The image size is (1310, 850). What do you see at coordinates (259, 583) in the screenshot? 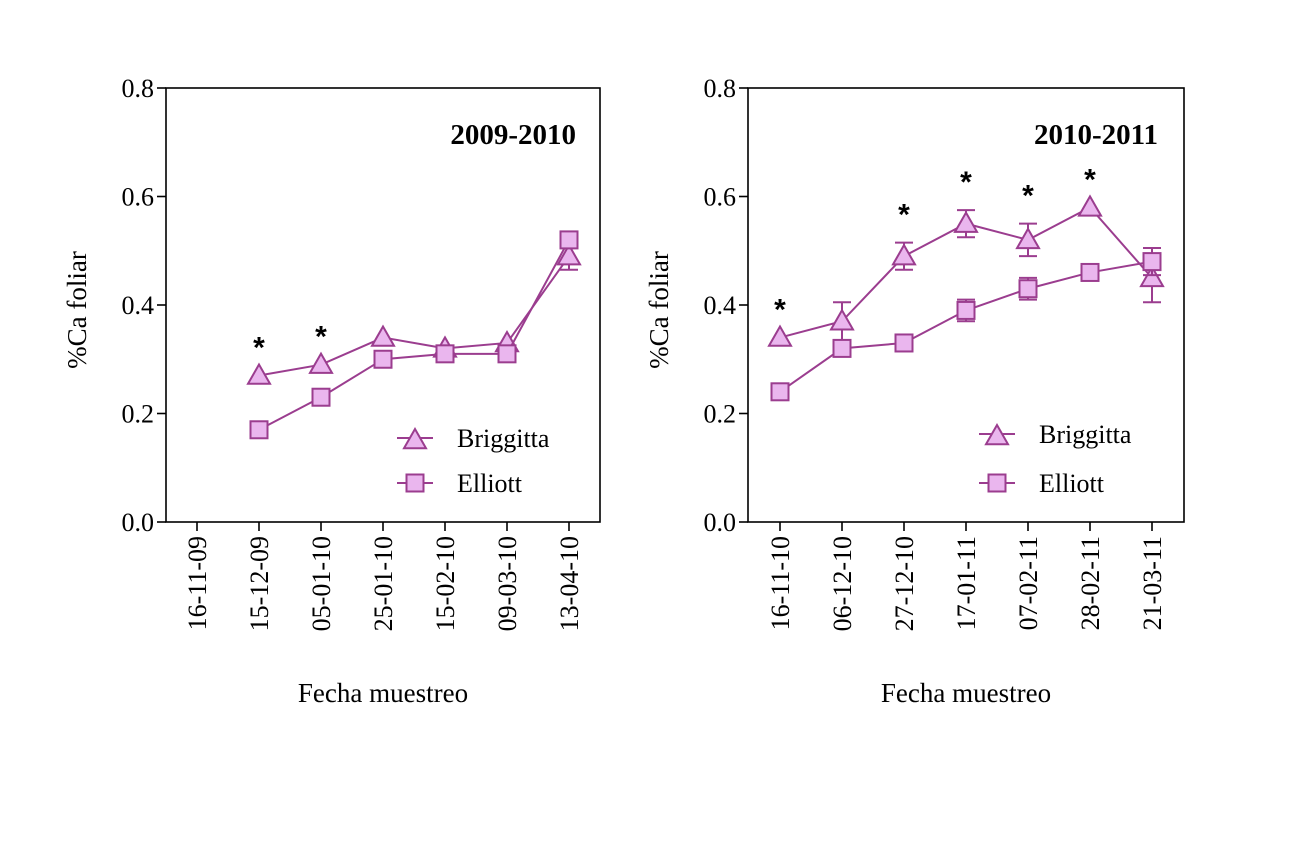
I see `x-tick-label: 15-12-09` at bounding box center [259, 583].